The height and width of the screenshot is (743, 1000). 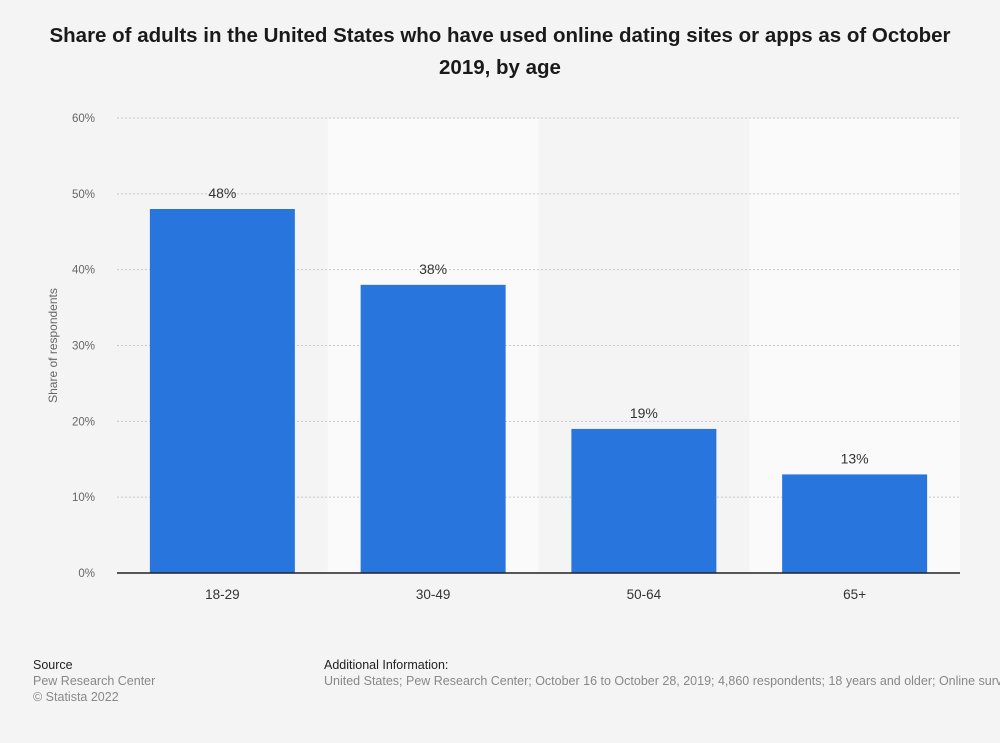 I want to click on y-tick-label: 20%, so click(x=83, y=422).